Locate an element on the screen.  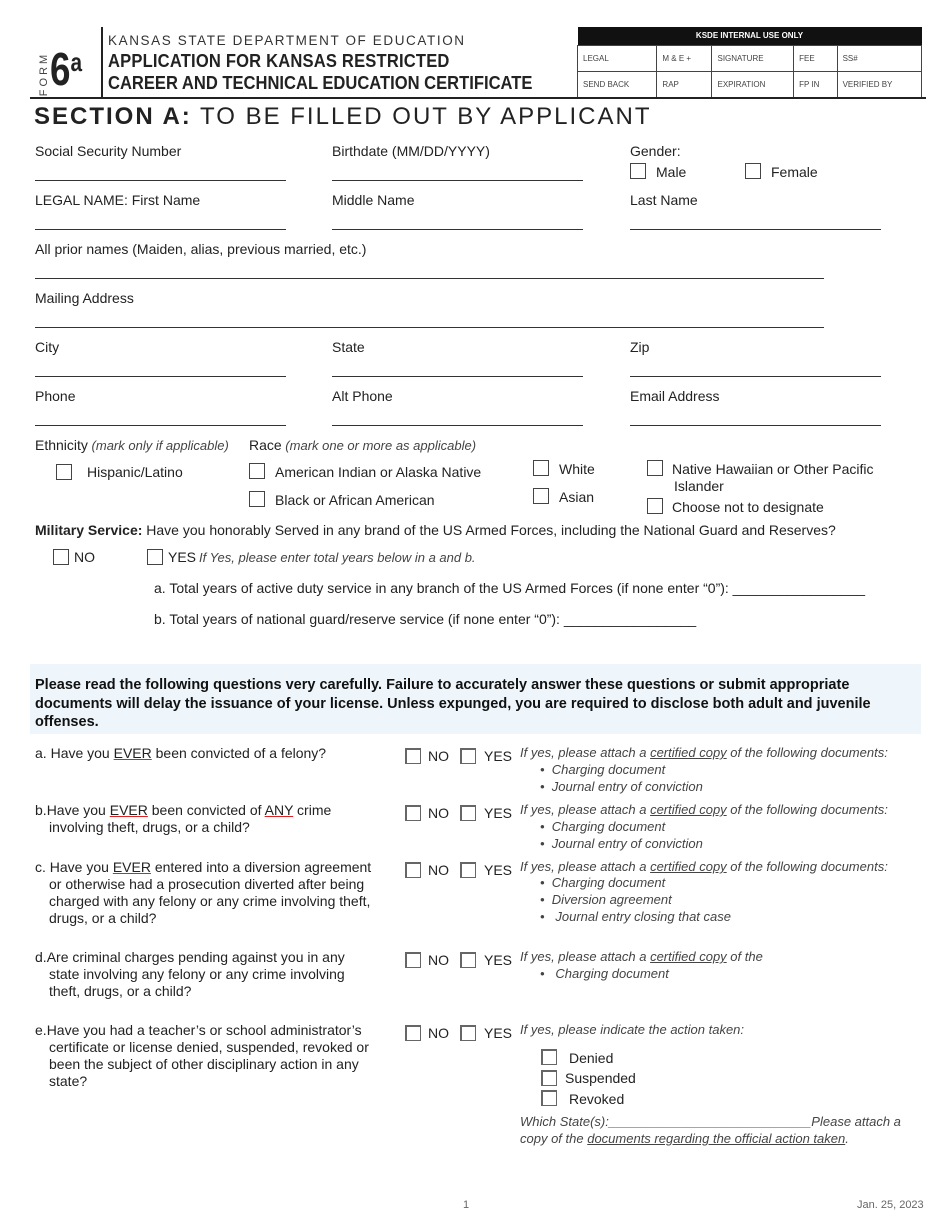
asian-checkbox is located at coordinates (541, 496).